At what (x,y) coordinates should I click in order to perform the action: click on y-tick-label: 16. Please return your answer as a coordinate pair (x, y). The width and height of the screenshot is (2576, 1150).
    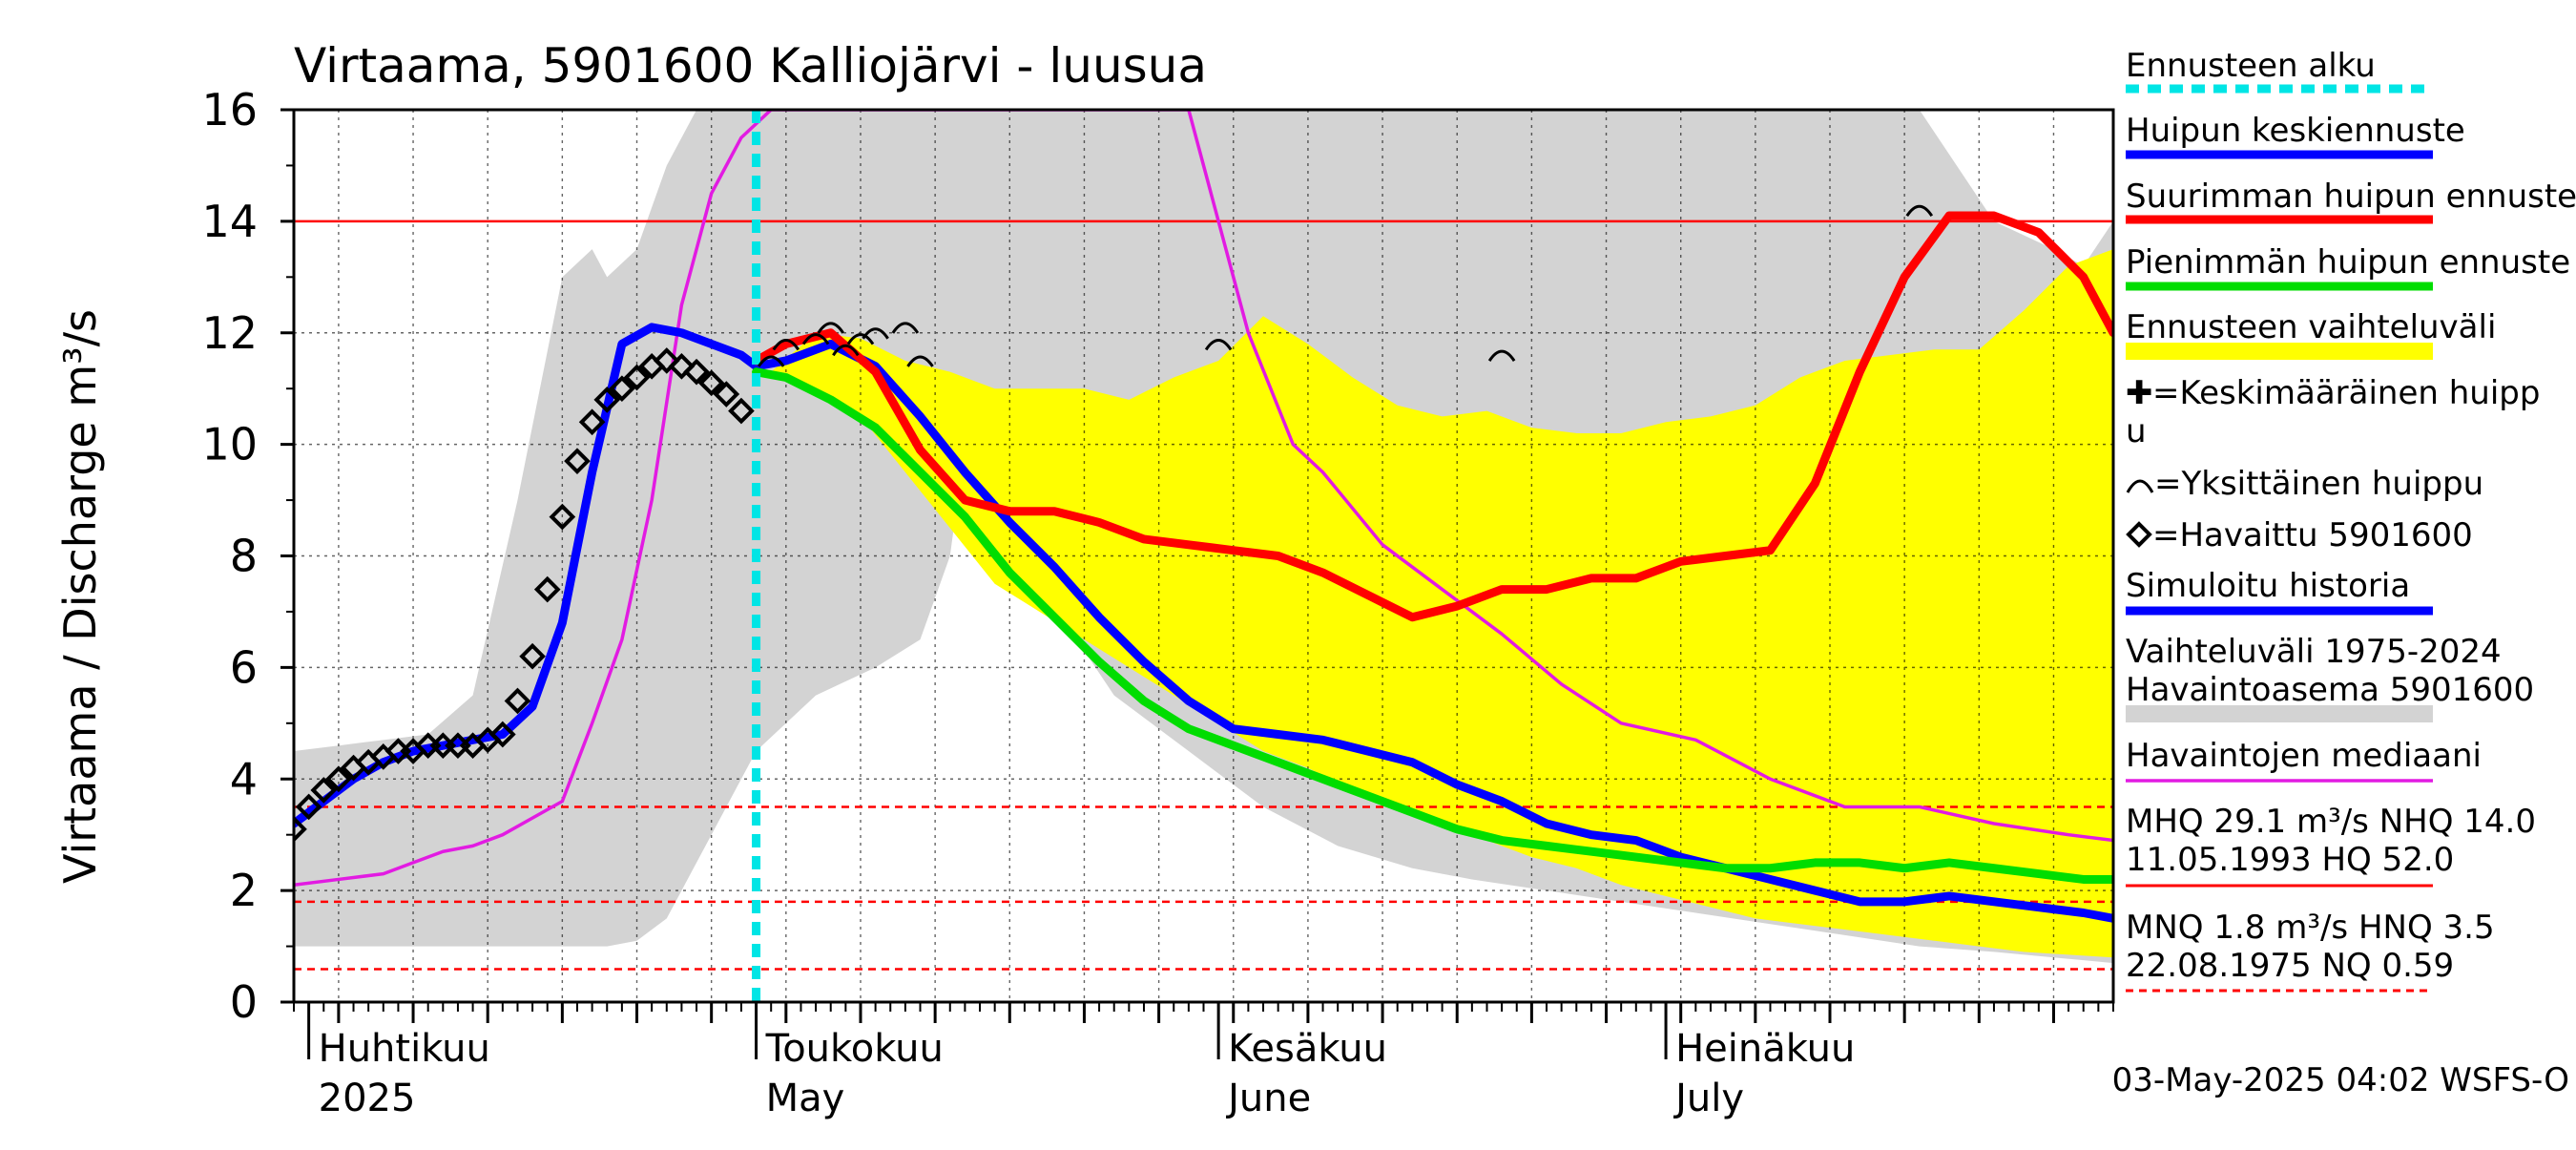
    Looking at the image, I should click on (229, 110).